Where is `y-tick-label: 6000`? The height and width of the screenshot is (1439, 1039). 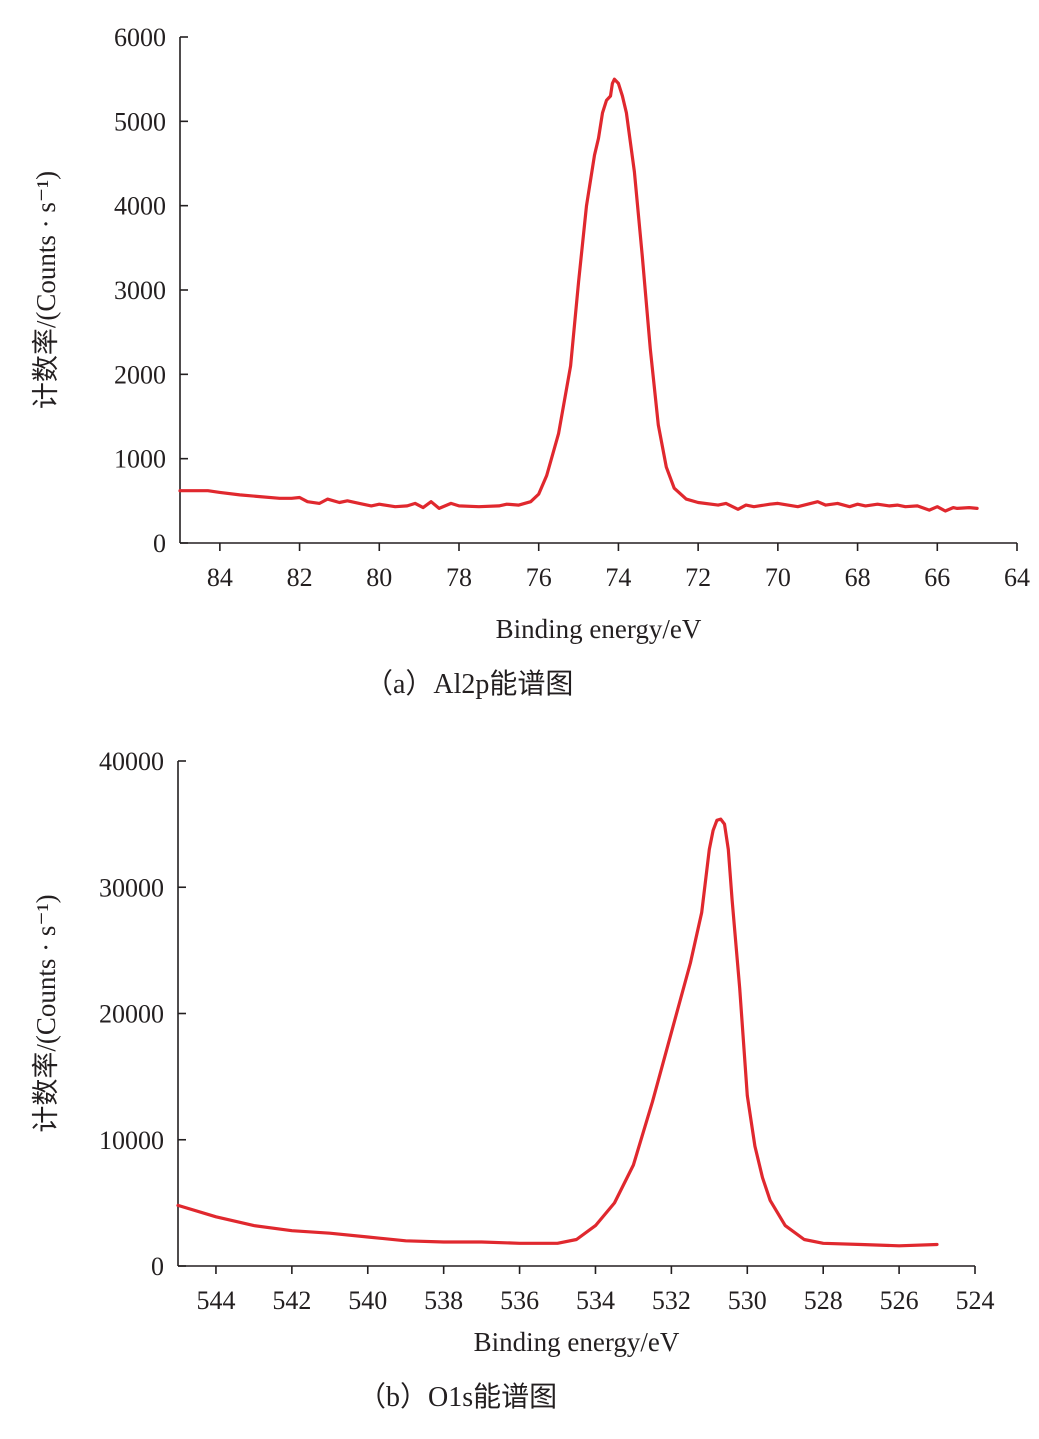 y-tick-label: 6000 is located at coordinates (140, 37).